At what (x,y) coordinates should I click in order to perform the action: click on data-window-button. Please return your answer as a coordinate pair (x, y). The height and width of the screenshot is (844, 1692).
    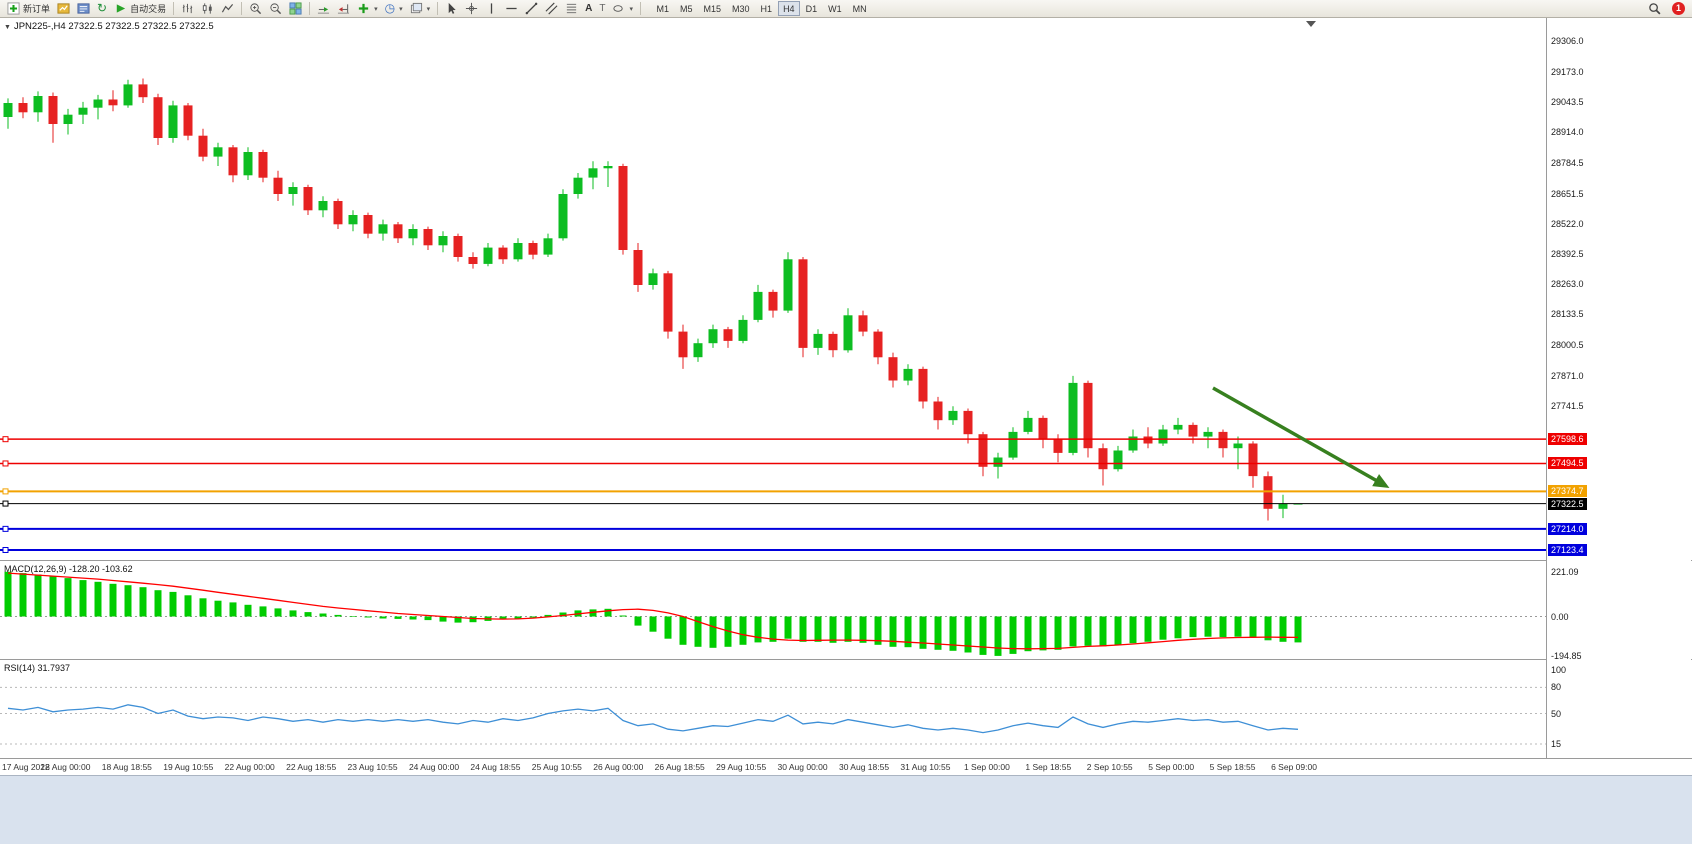
    Looking at the image, I should click on (83, 9).